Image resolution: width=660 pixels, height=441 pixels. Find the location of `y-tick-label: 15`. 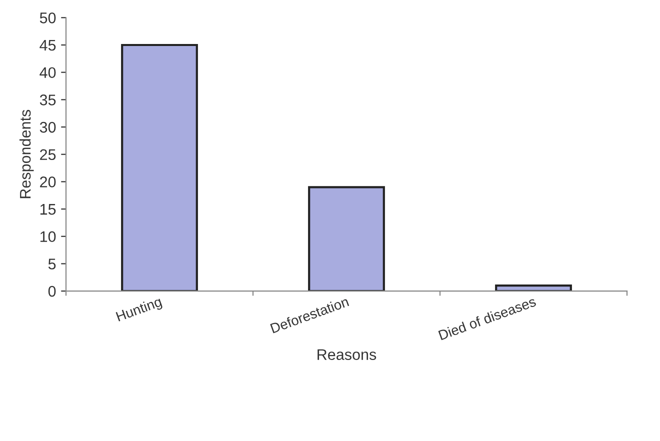

y-tick-label: 15 is located at coordinates (48, 209).